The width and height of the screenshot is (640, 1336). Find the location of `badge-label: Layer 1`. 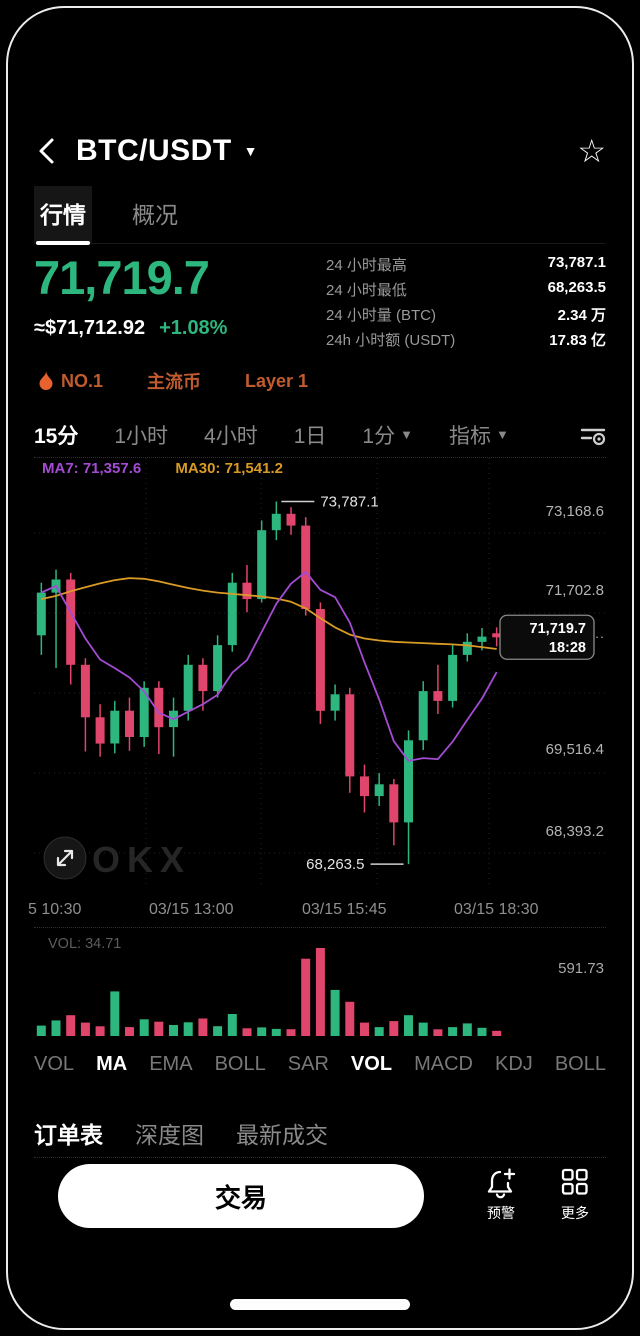

badge-label: Layer 1 is located at coordinates (277, 380).